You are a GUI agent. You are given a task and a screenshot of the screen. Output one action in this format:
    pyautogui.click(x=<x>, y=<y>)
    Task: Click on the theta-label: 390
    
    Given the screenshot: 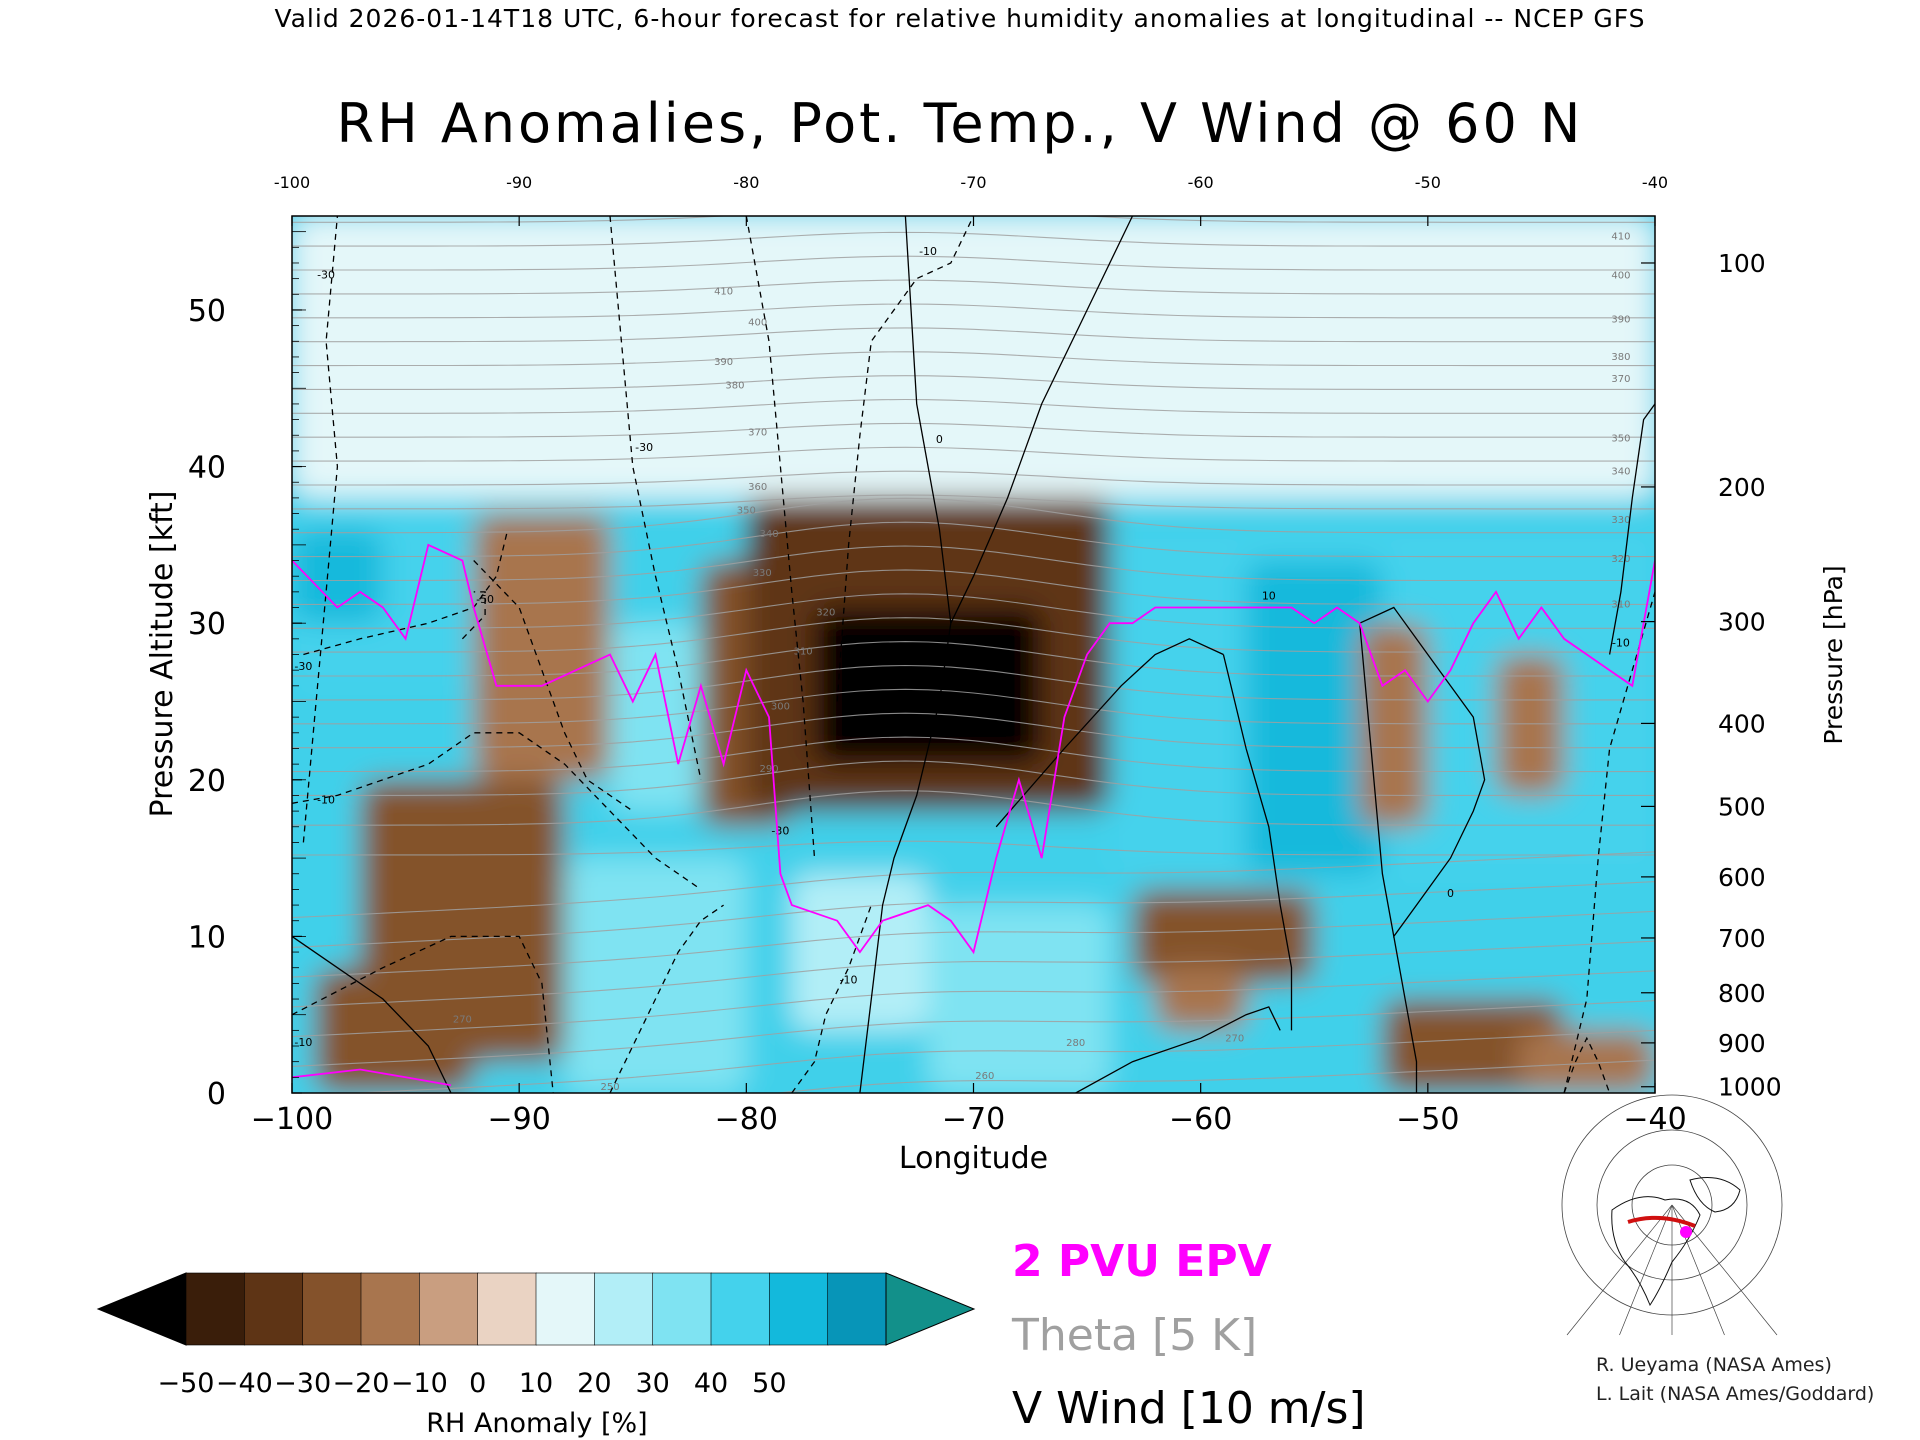 What is the action you would take?
    pyautogui.click(x=1620, y=319)
    